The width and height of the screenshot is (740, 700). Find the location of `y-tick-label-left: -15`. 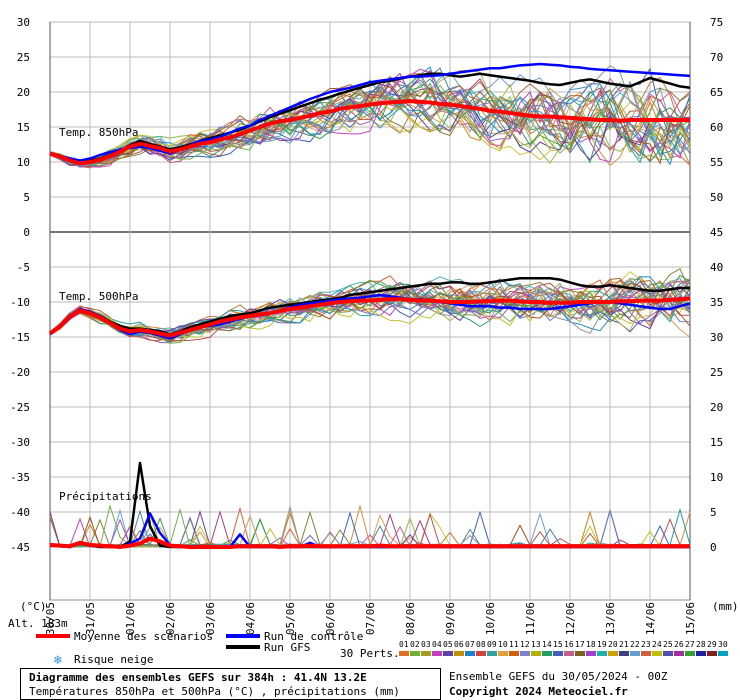

y-tick-label-left: -15 is located at coordinates (20, 337).